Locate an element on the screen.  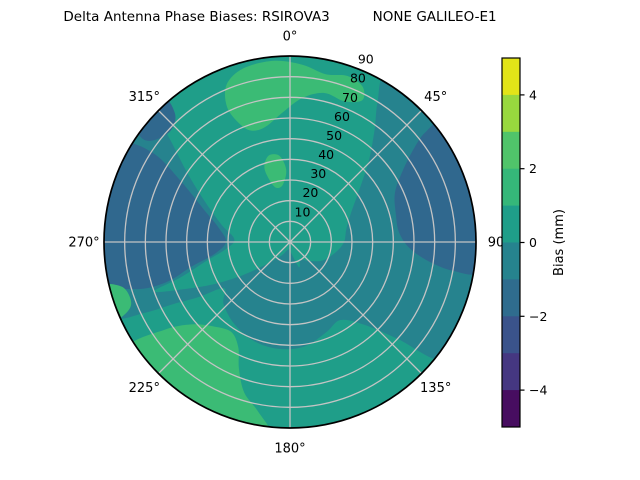
angular-tick-label: 225° is located at coordinates (144, 388).